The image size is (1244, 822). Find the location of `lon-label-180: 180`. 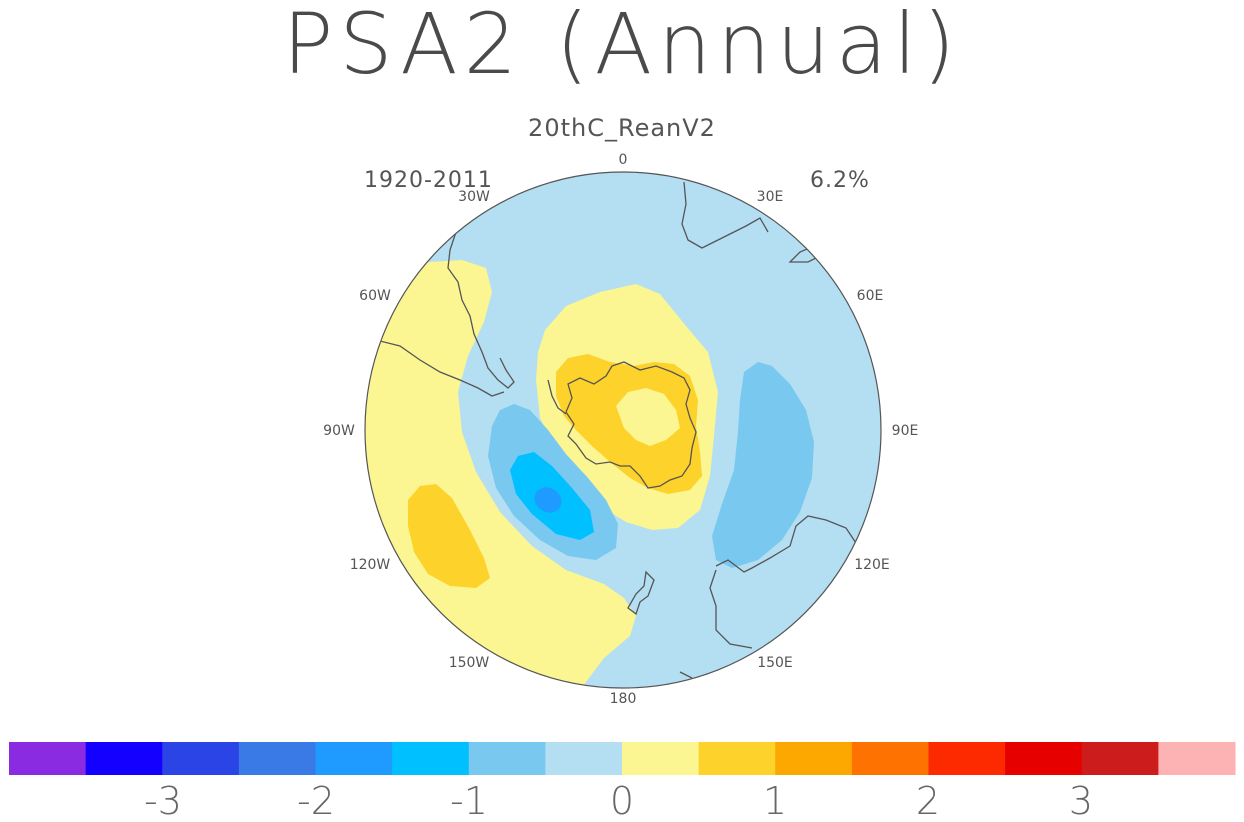

lon-label-180: 180 is located at coordinates (623, 699).